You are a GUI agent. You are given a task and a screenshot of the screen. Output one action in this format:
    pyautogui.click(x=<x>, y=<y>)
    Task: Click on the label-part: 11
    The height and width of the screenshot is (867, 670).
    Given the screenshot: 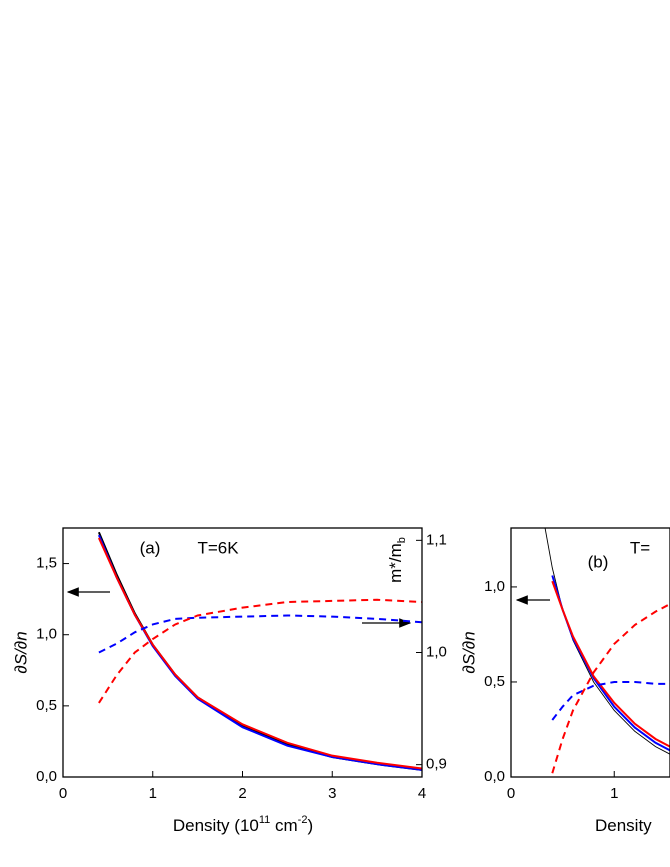 What is the action you would take?
    pyautogui.click(x=264, y=820)
    